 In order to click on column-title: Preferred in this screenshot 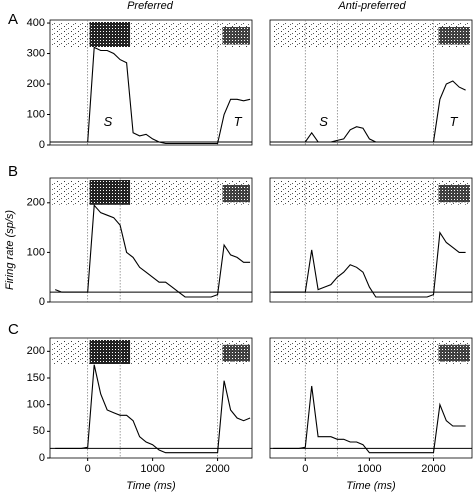, I will do `click(150, 6)`.